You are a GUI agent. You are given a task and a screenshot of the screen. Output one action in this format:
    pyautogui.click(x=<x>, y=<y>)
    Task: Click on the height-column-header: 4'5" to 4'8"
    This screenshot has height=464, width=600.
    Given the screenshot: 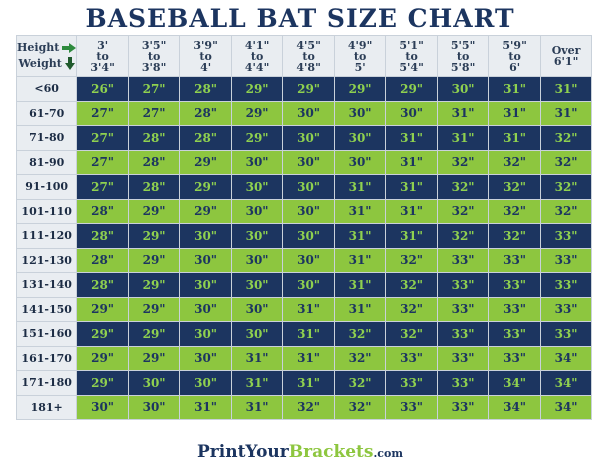 What is the action you would take?
    pyautogui.click(x=308, y=56)
    